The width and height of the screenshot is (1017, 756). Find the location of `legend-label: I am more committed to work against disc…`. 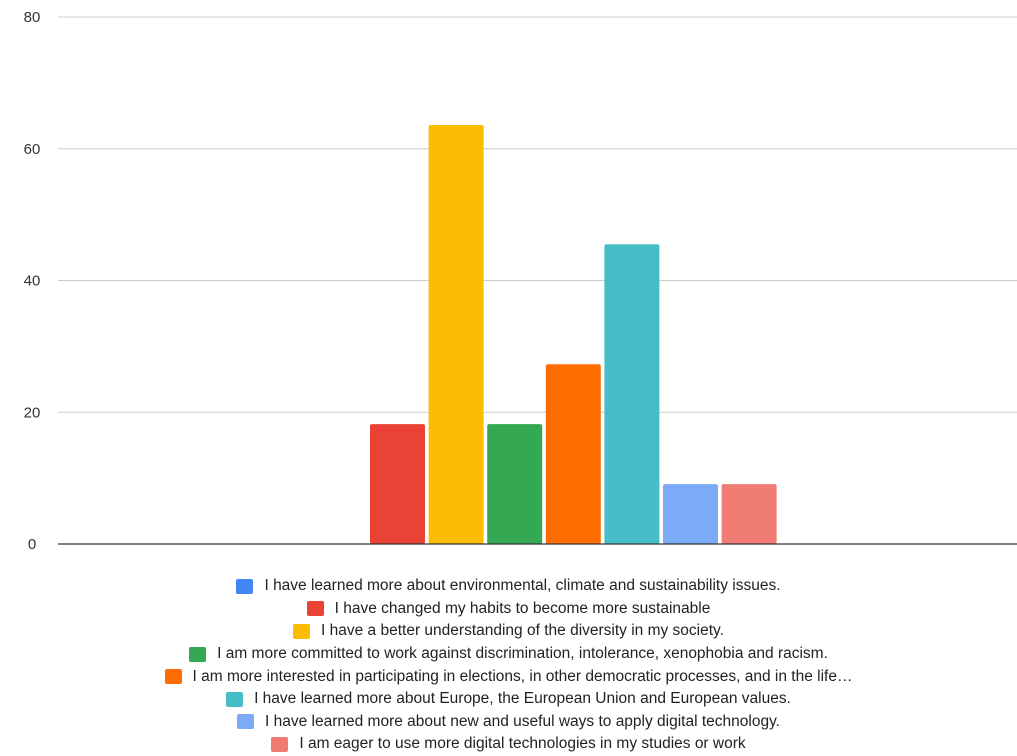

legend-label: I am more committed to work against disc… is located at coordinates (522, 654).